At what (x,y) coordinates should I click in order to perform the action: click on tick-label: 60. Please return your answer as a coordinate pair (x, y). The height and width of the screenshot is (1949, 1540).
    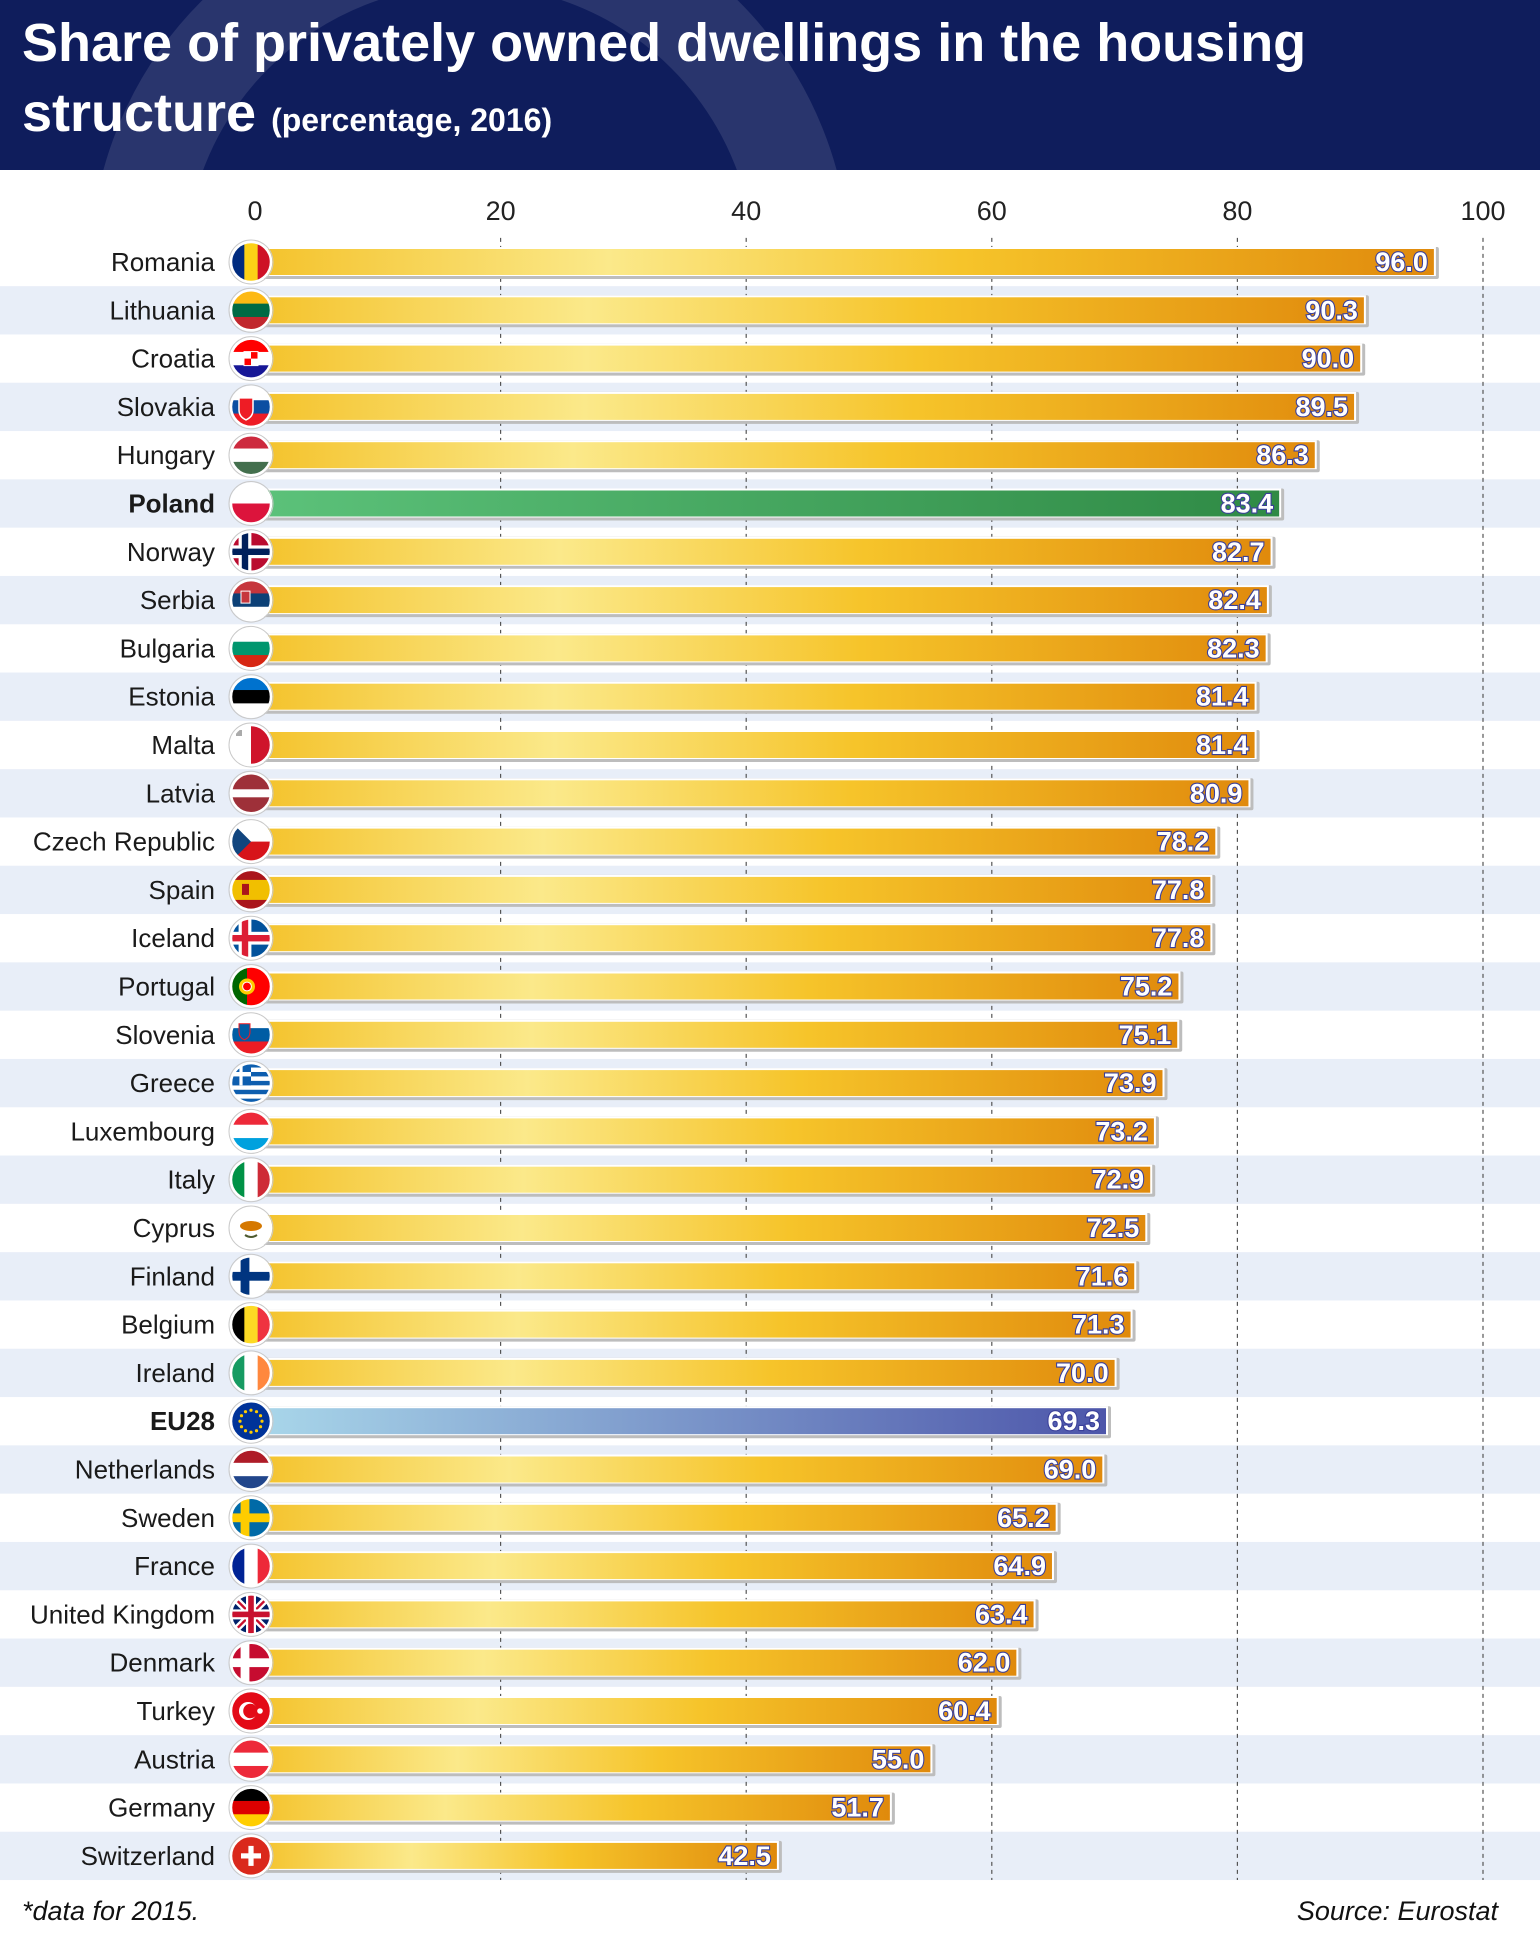
    Looking at the image, I should click on (992, 211).